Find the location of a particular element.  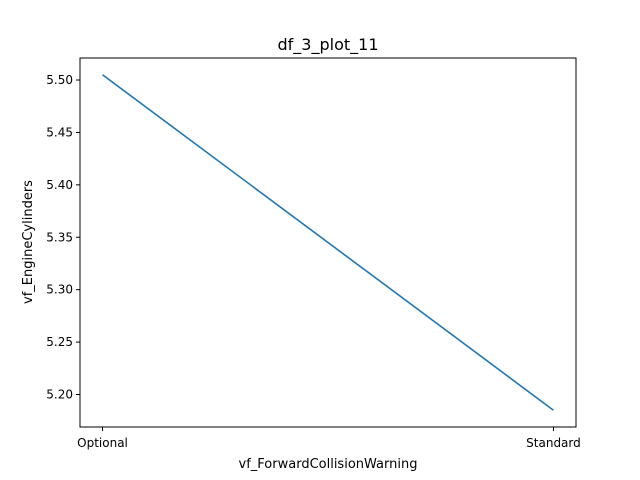

y-tick-label: 5.40 is located at coordinates (59, 185).